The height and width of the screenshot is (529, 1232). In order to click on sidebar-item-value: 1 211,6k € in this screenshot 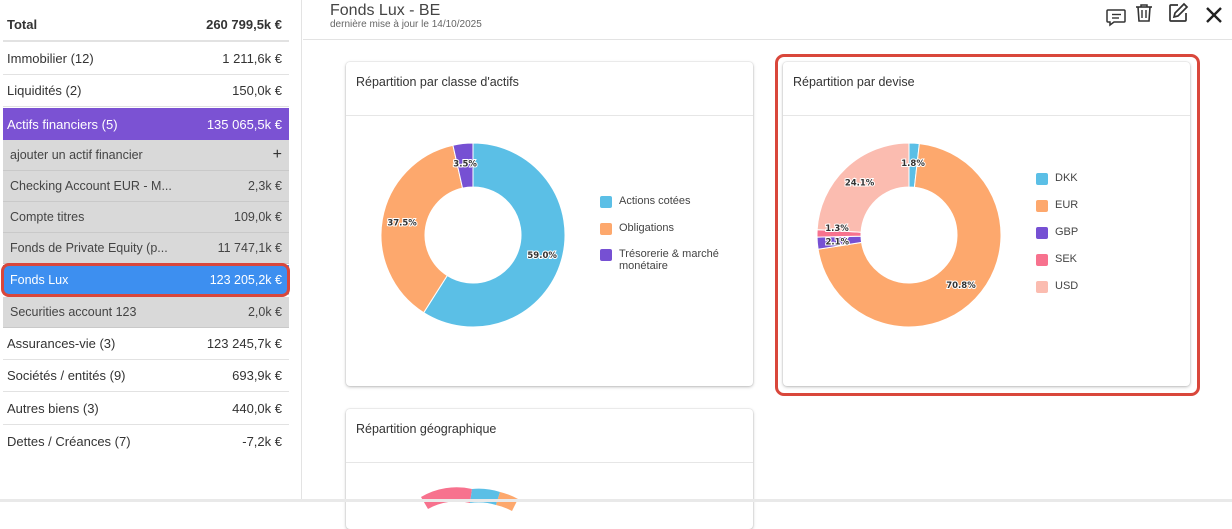, I will do `click(252, 58)`.